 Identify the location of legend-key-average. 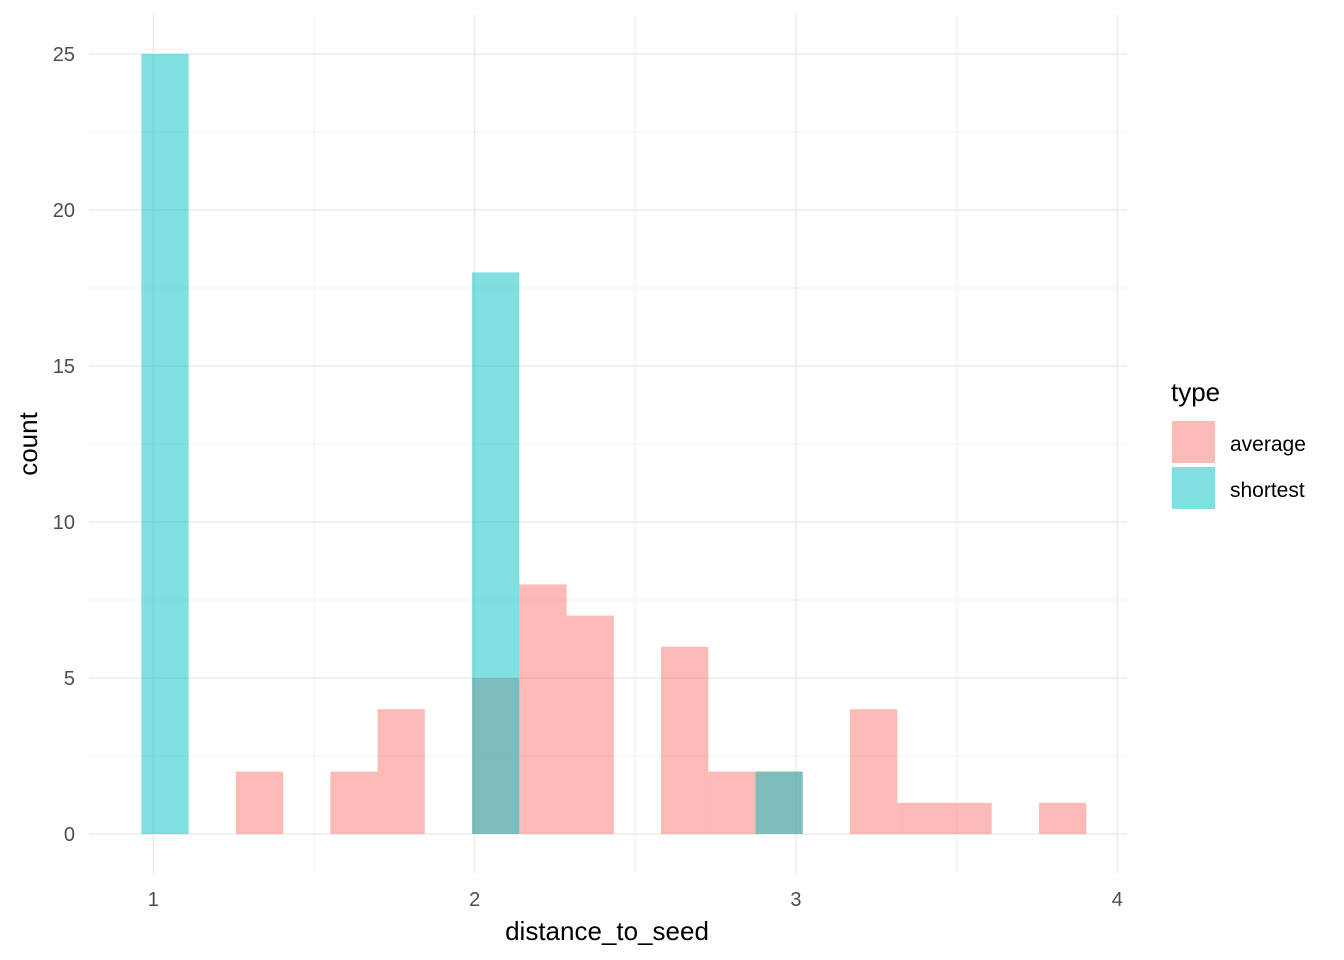
(1193, 442).